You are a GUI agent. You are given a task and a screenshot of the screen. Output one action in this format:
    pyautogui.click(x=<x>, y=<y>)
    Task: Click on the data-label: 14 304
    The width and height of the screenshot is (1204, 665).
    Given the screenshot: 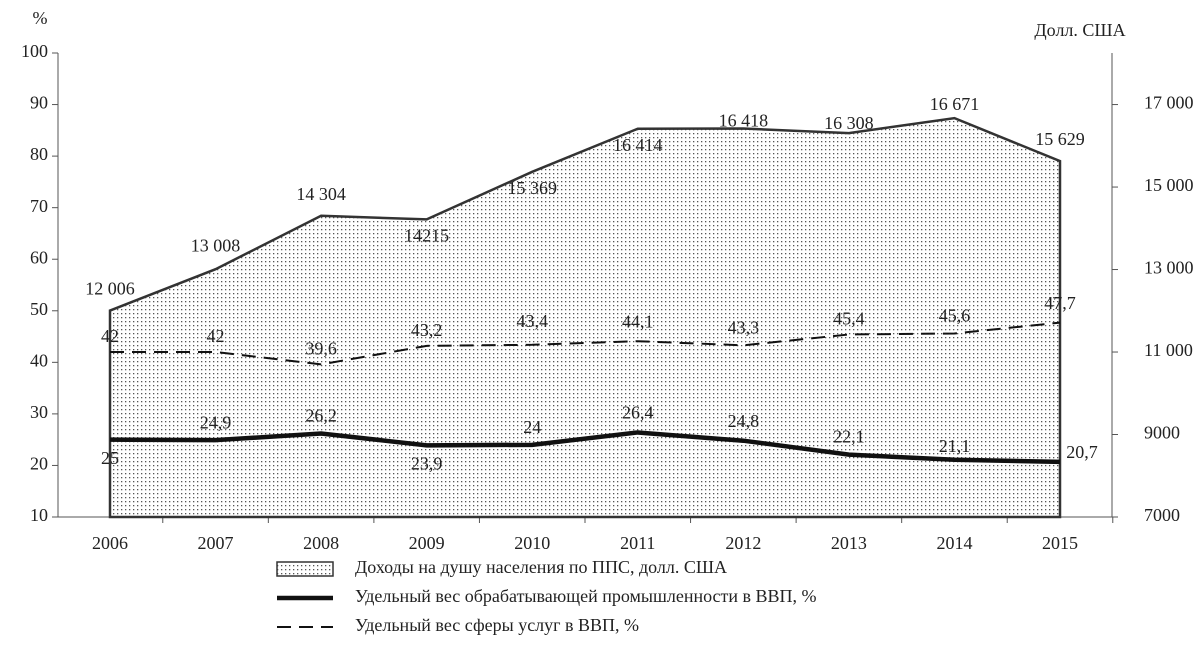 What is the action you would take?
    pyautogui.click(x=321, y=194)
    